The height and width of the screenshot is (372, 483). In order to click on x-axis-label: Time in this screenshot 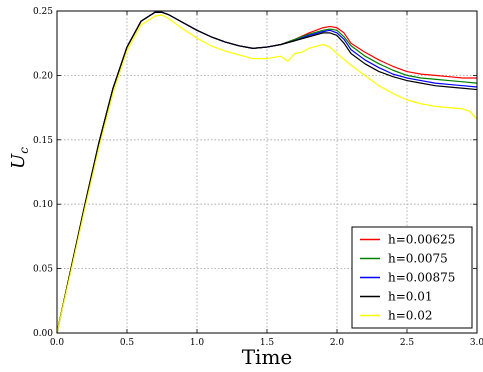, I will do `click(267, 357)`.